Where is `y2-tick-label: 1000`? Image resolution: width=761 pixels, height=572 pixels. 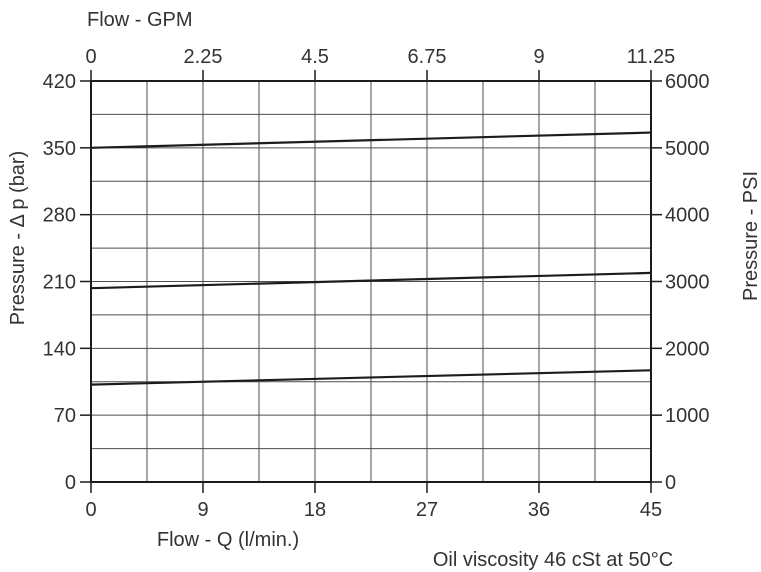
y2-tick-label: 1000 is located at coordinates (687, 416).